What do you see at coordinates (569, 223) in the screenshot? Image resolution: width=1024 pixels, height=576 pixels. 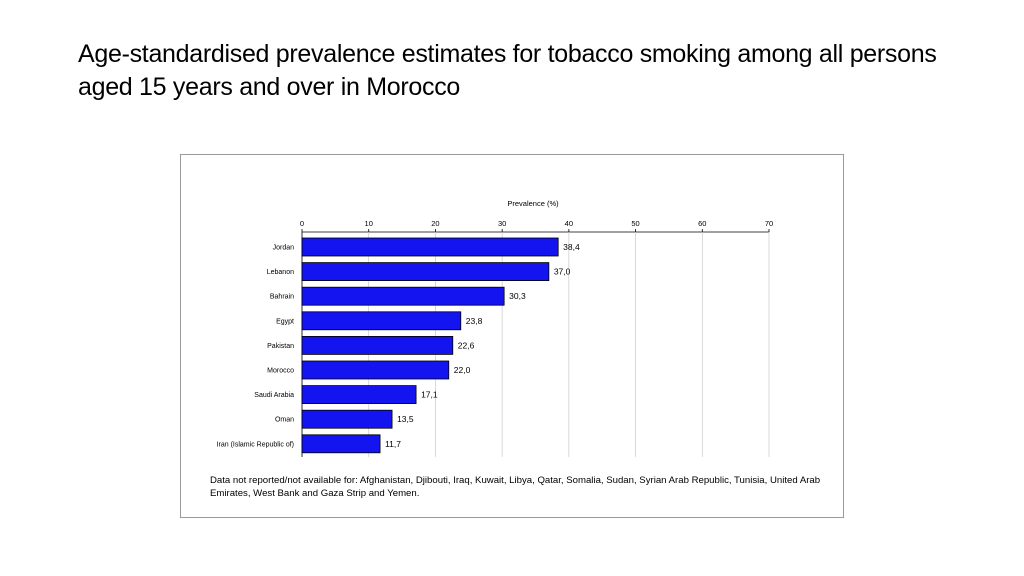 I see `tick-label: 40` at bounding box center [569, 223].